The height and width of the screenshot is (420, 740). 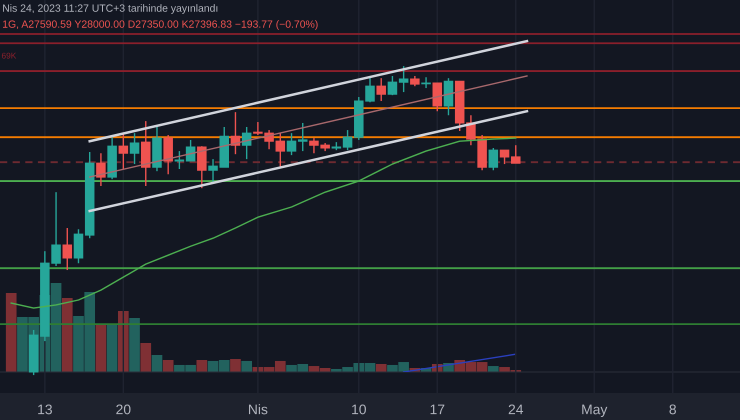 What do you see at coordinates (516, 409) in the screenshot?
I see `x-tick-label: 24` at bounding box center [516, 409].